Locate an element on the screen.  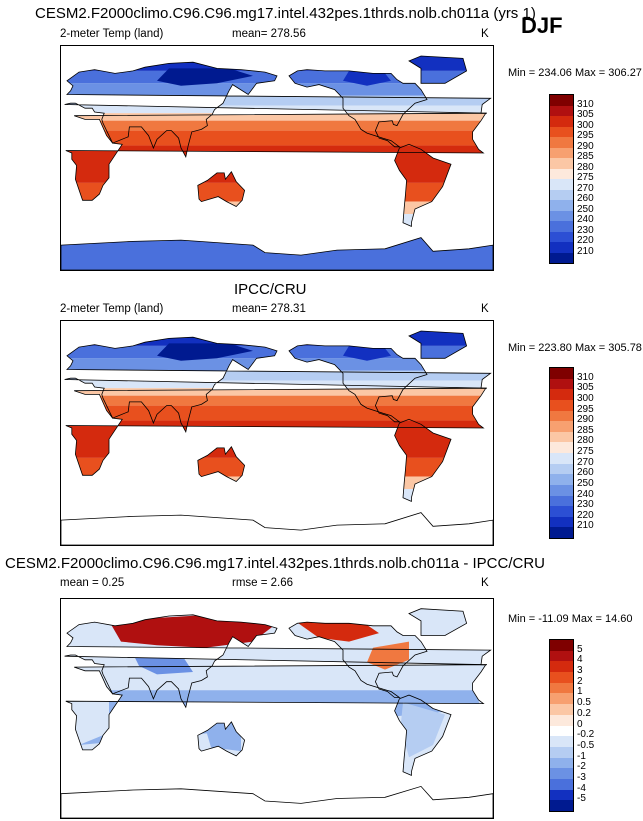
coastline-eurasia is located at coordinates (278, 661).